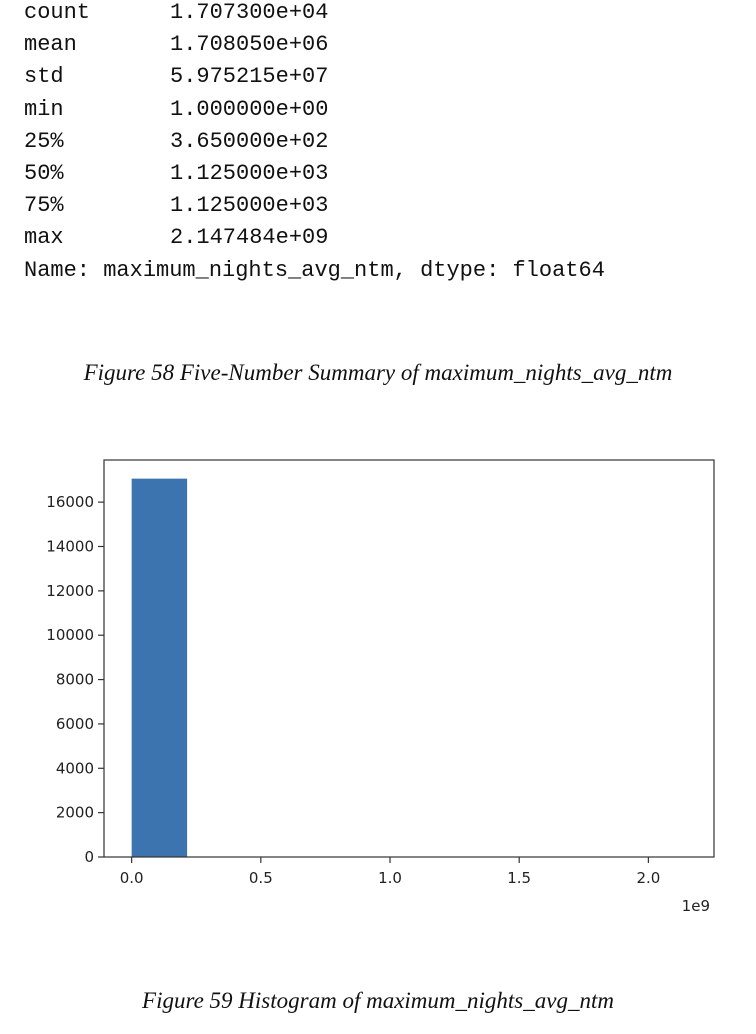 The width and height of the screenshot is (756, 1034). I want to click on histogram-bar, so click(159, 667).